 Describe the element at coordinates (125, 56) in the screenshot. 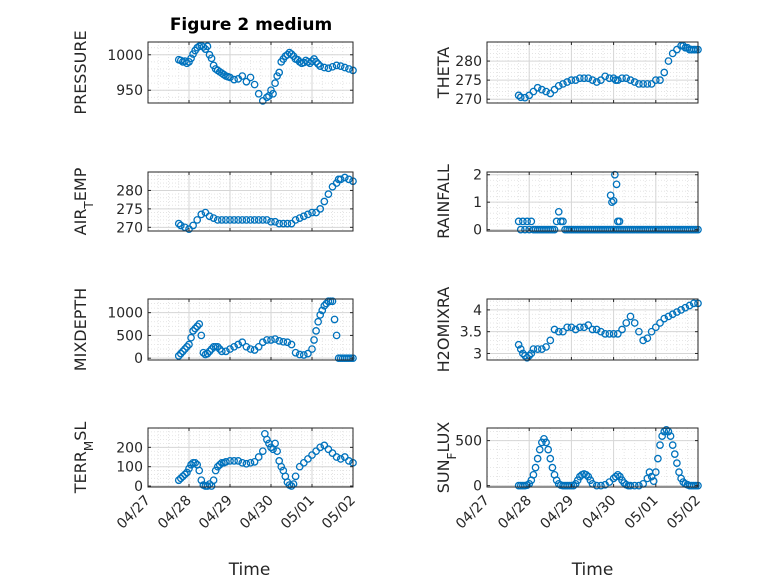

I see `y-tick-label: 1000` at that location.